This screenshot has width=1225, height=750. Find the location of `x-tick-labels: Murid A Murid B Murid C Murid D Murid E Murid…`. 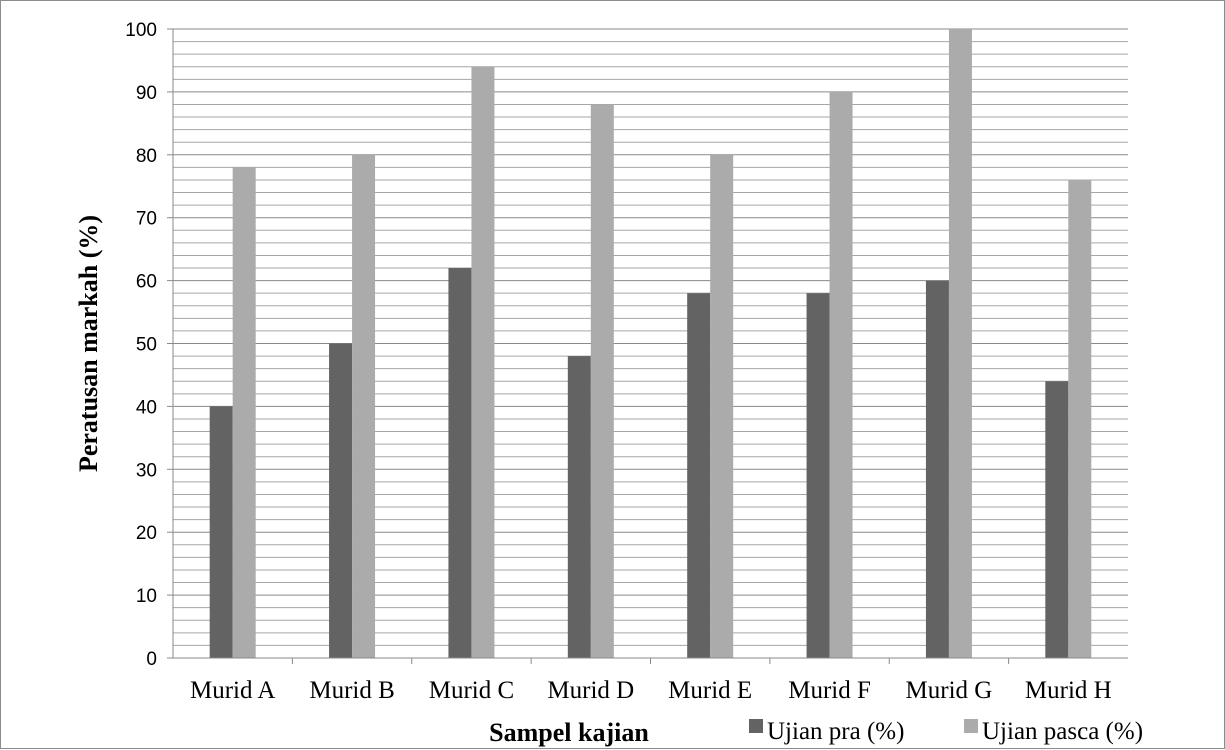

x-tick-labels: Murid A Murid B Murid C Murid D Murid E Murid… is located at coordinates (651, 681).